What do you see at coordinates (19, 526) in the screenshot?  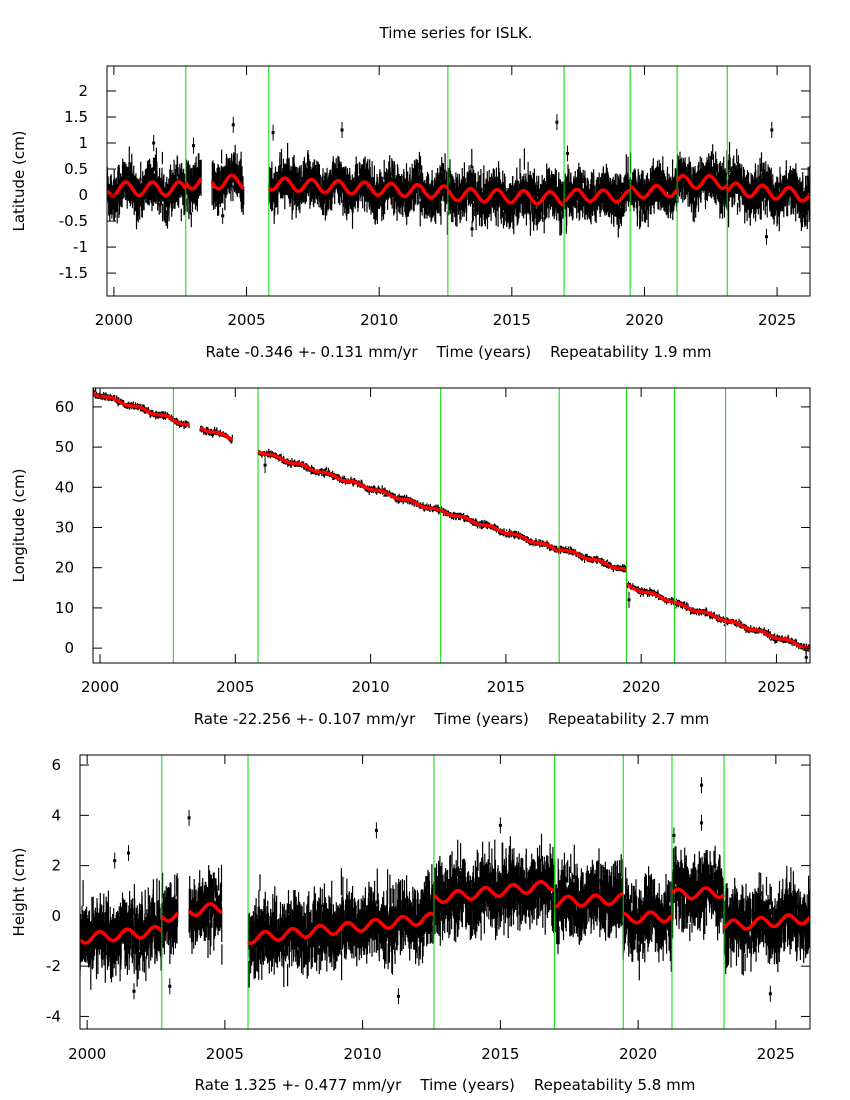 I see `y-axis-label: Longitude (cm)` at bounding box center [19, 526].